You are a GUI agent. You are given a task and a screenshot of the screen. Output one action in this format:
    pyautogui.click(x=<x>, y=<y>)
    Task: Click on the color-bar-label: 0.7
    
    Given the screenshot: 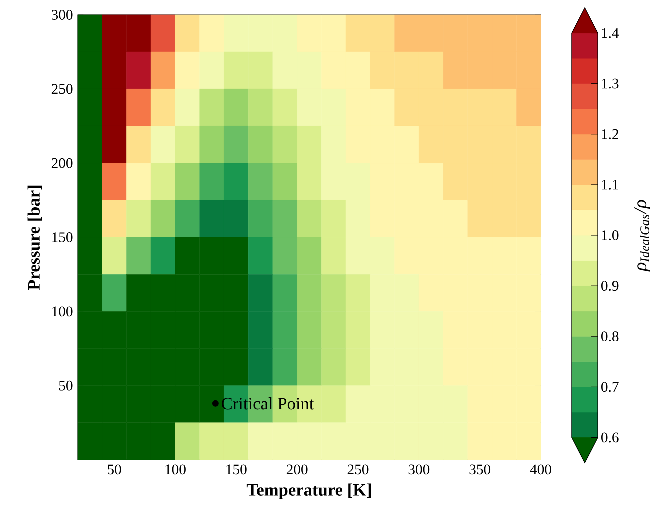 What is the action you would take?
    pyautogui.click(x=610, y=387)
    